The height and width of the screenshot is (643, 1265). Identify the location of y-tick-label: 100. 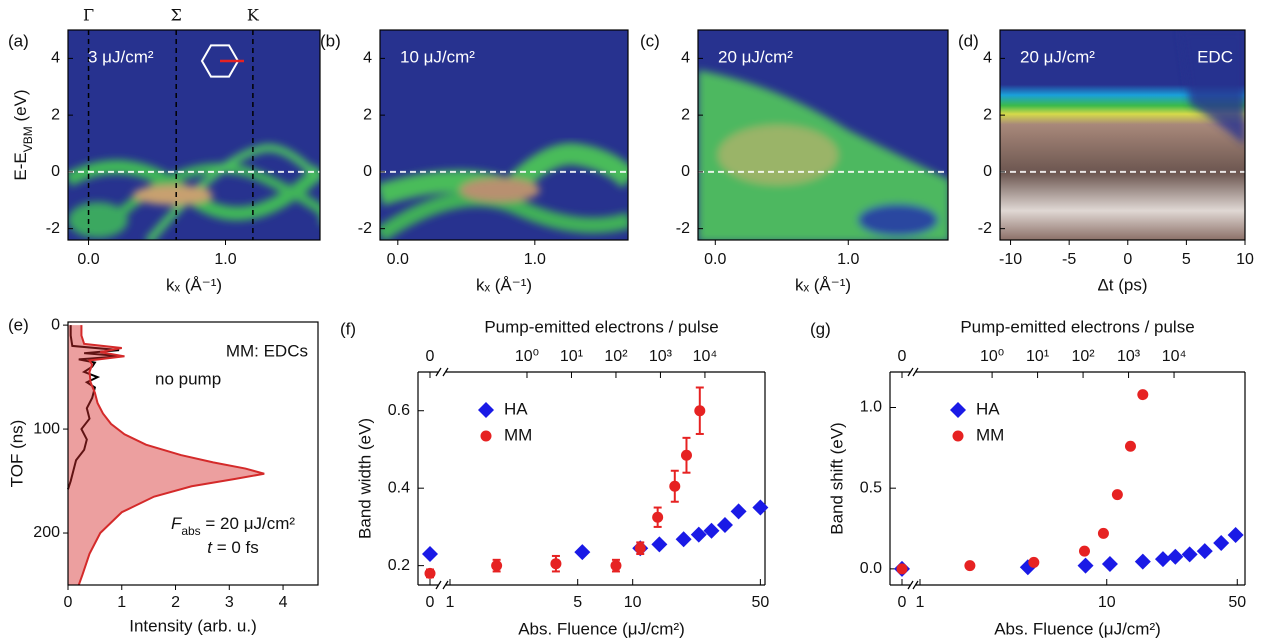
(46, 428).